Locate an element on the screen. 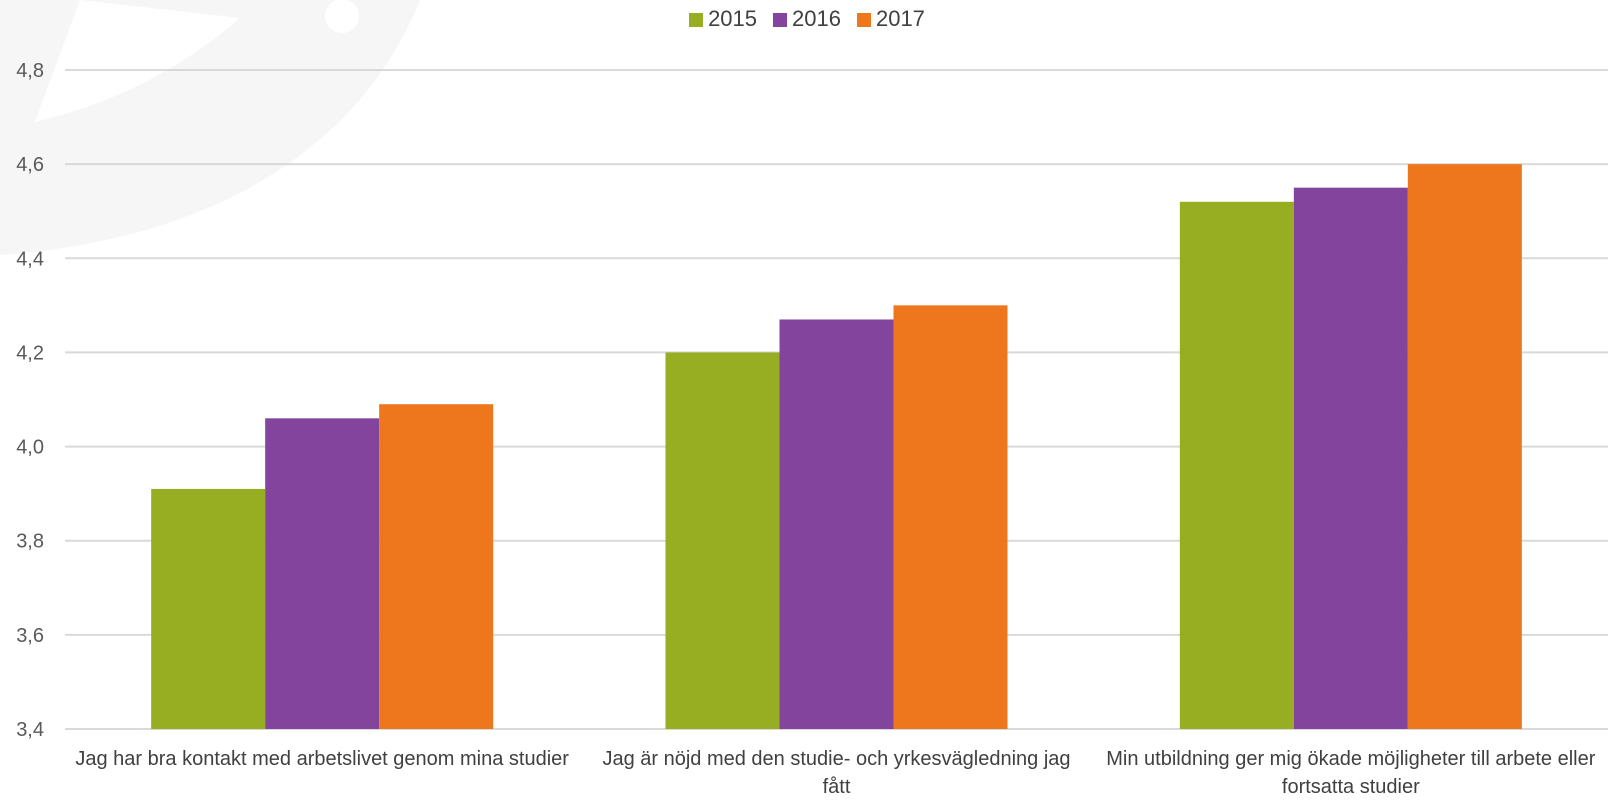 Image resolution: width=1614 pixels, height=801 pixels. legend: 2015 2016 2017 is located at coordinates (807, 19).